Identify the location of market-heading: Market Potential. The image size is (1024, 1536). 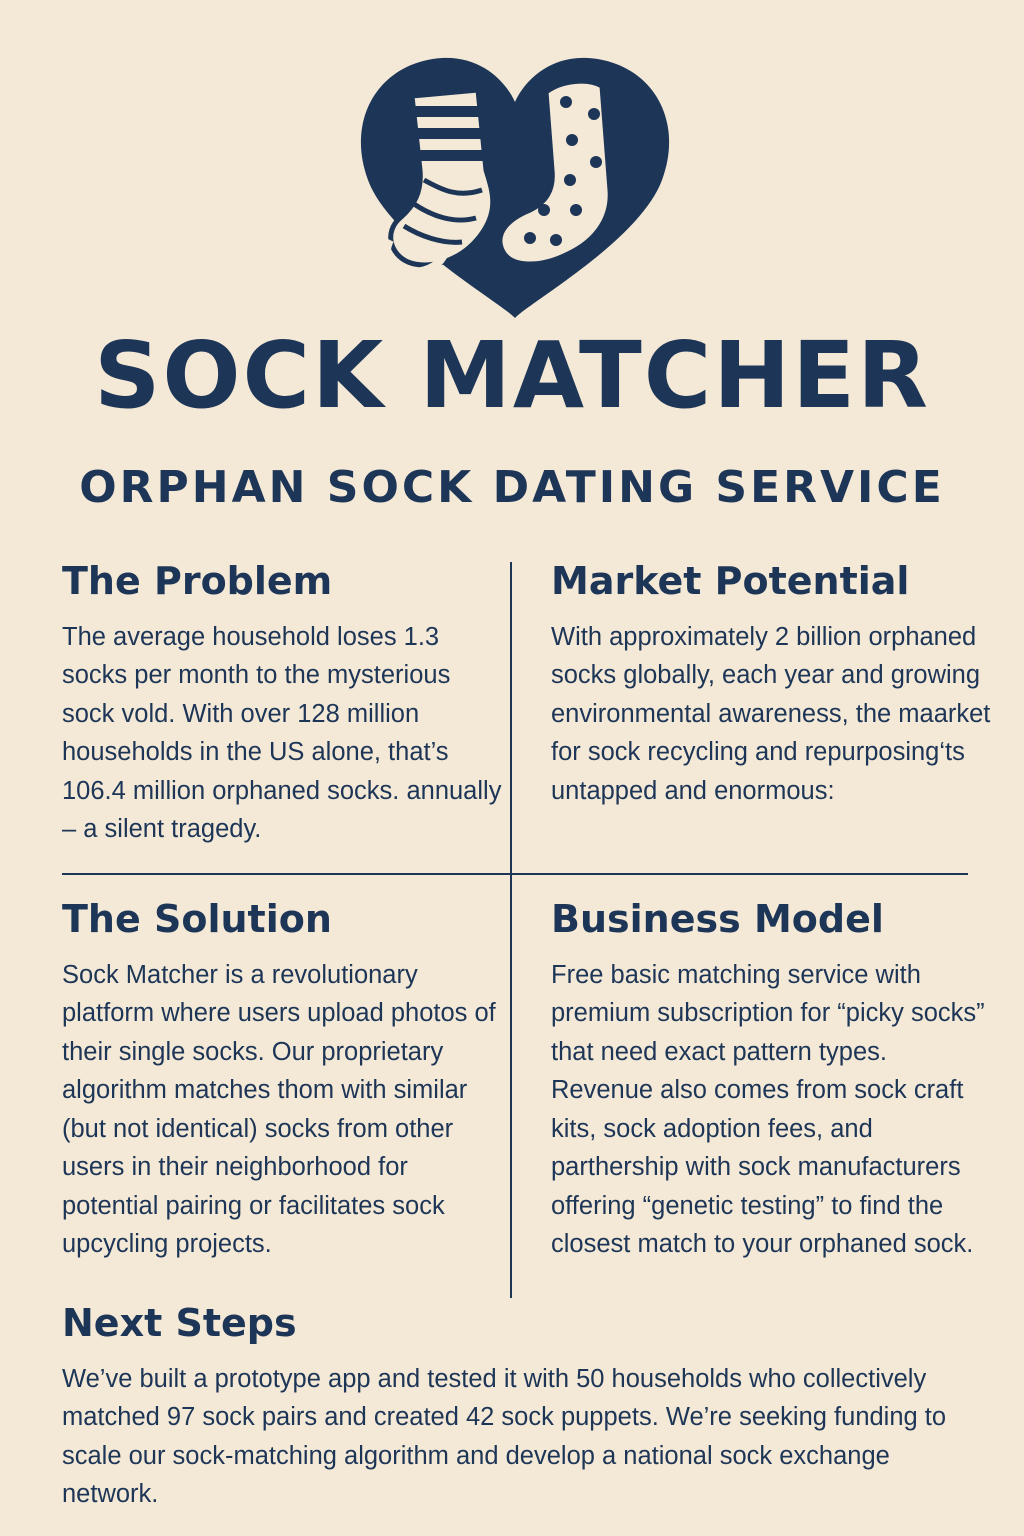
(730, 581).